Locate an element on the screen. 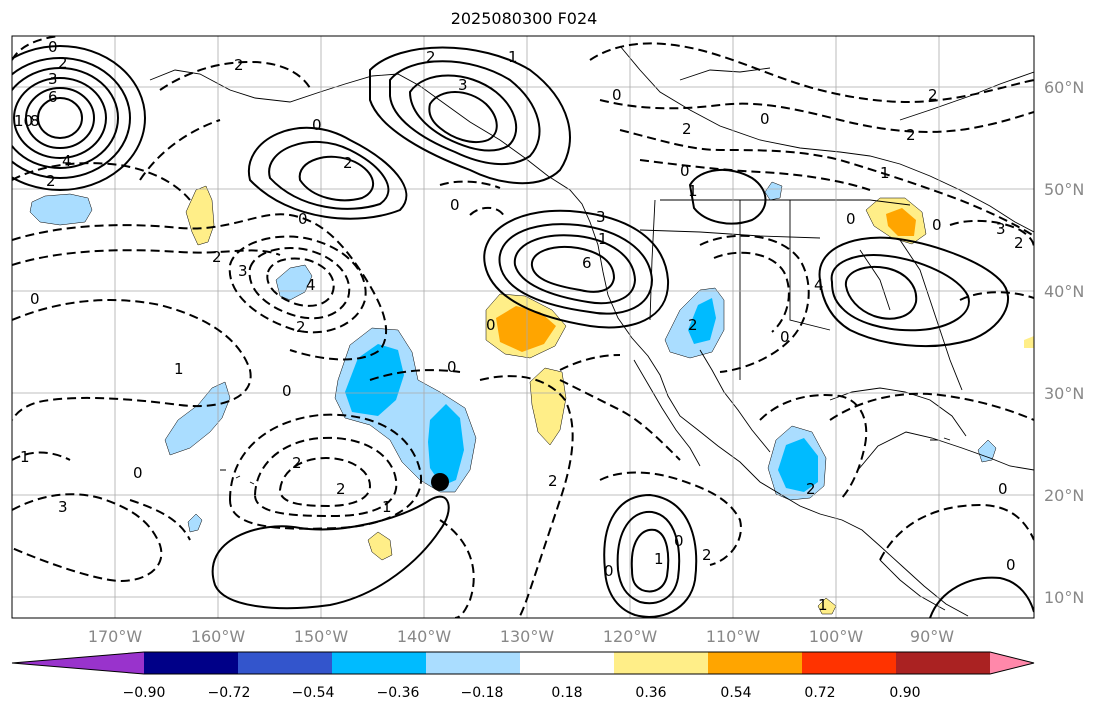 This screenshot has height=712, width=1105. colorbar-segments is located at coordinates (523, 663).